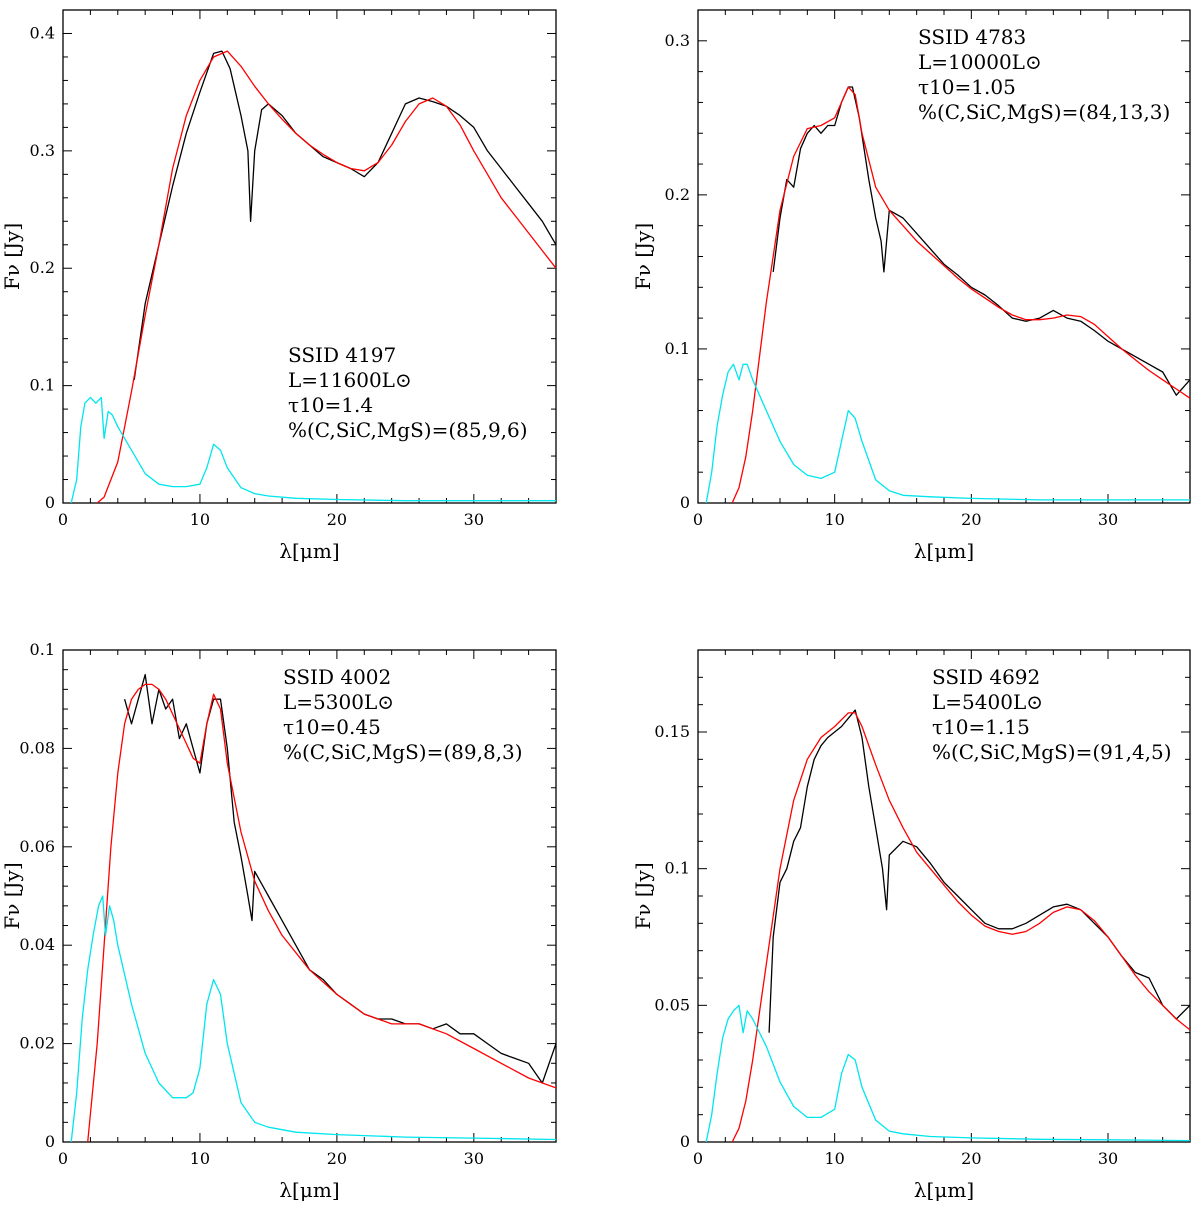 This screenshot has height=1213, width=1200. I want to click on y-tick-label: 0.08, so click(37, 747).